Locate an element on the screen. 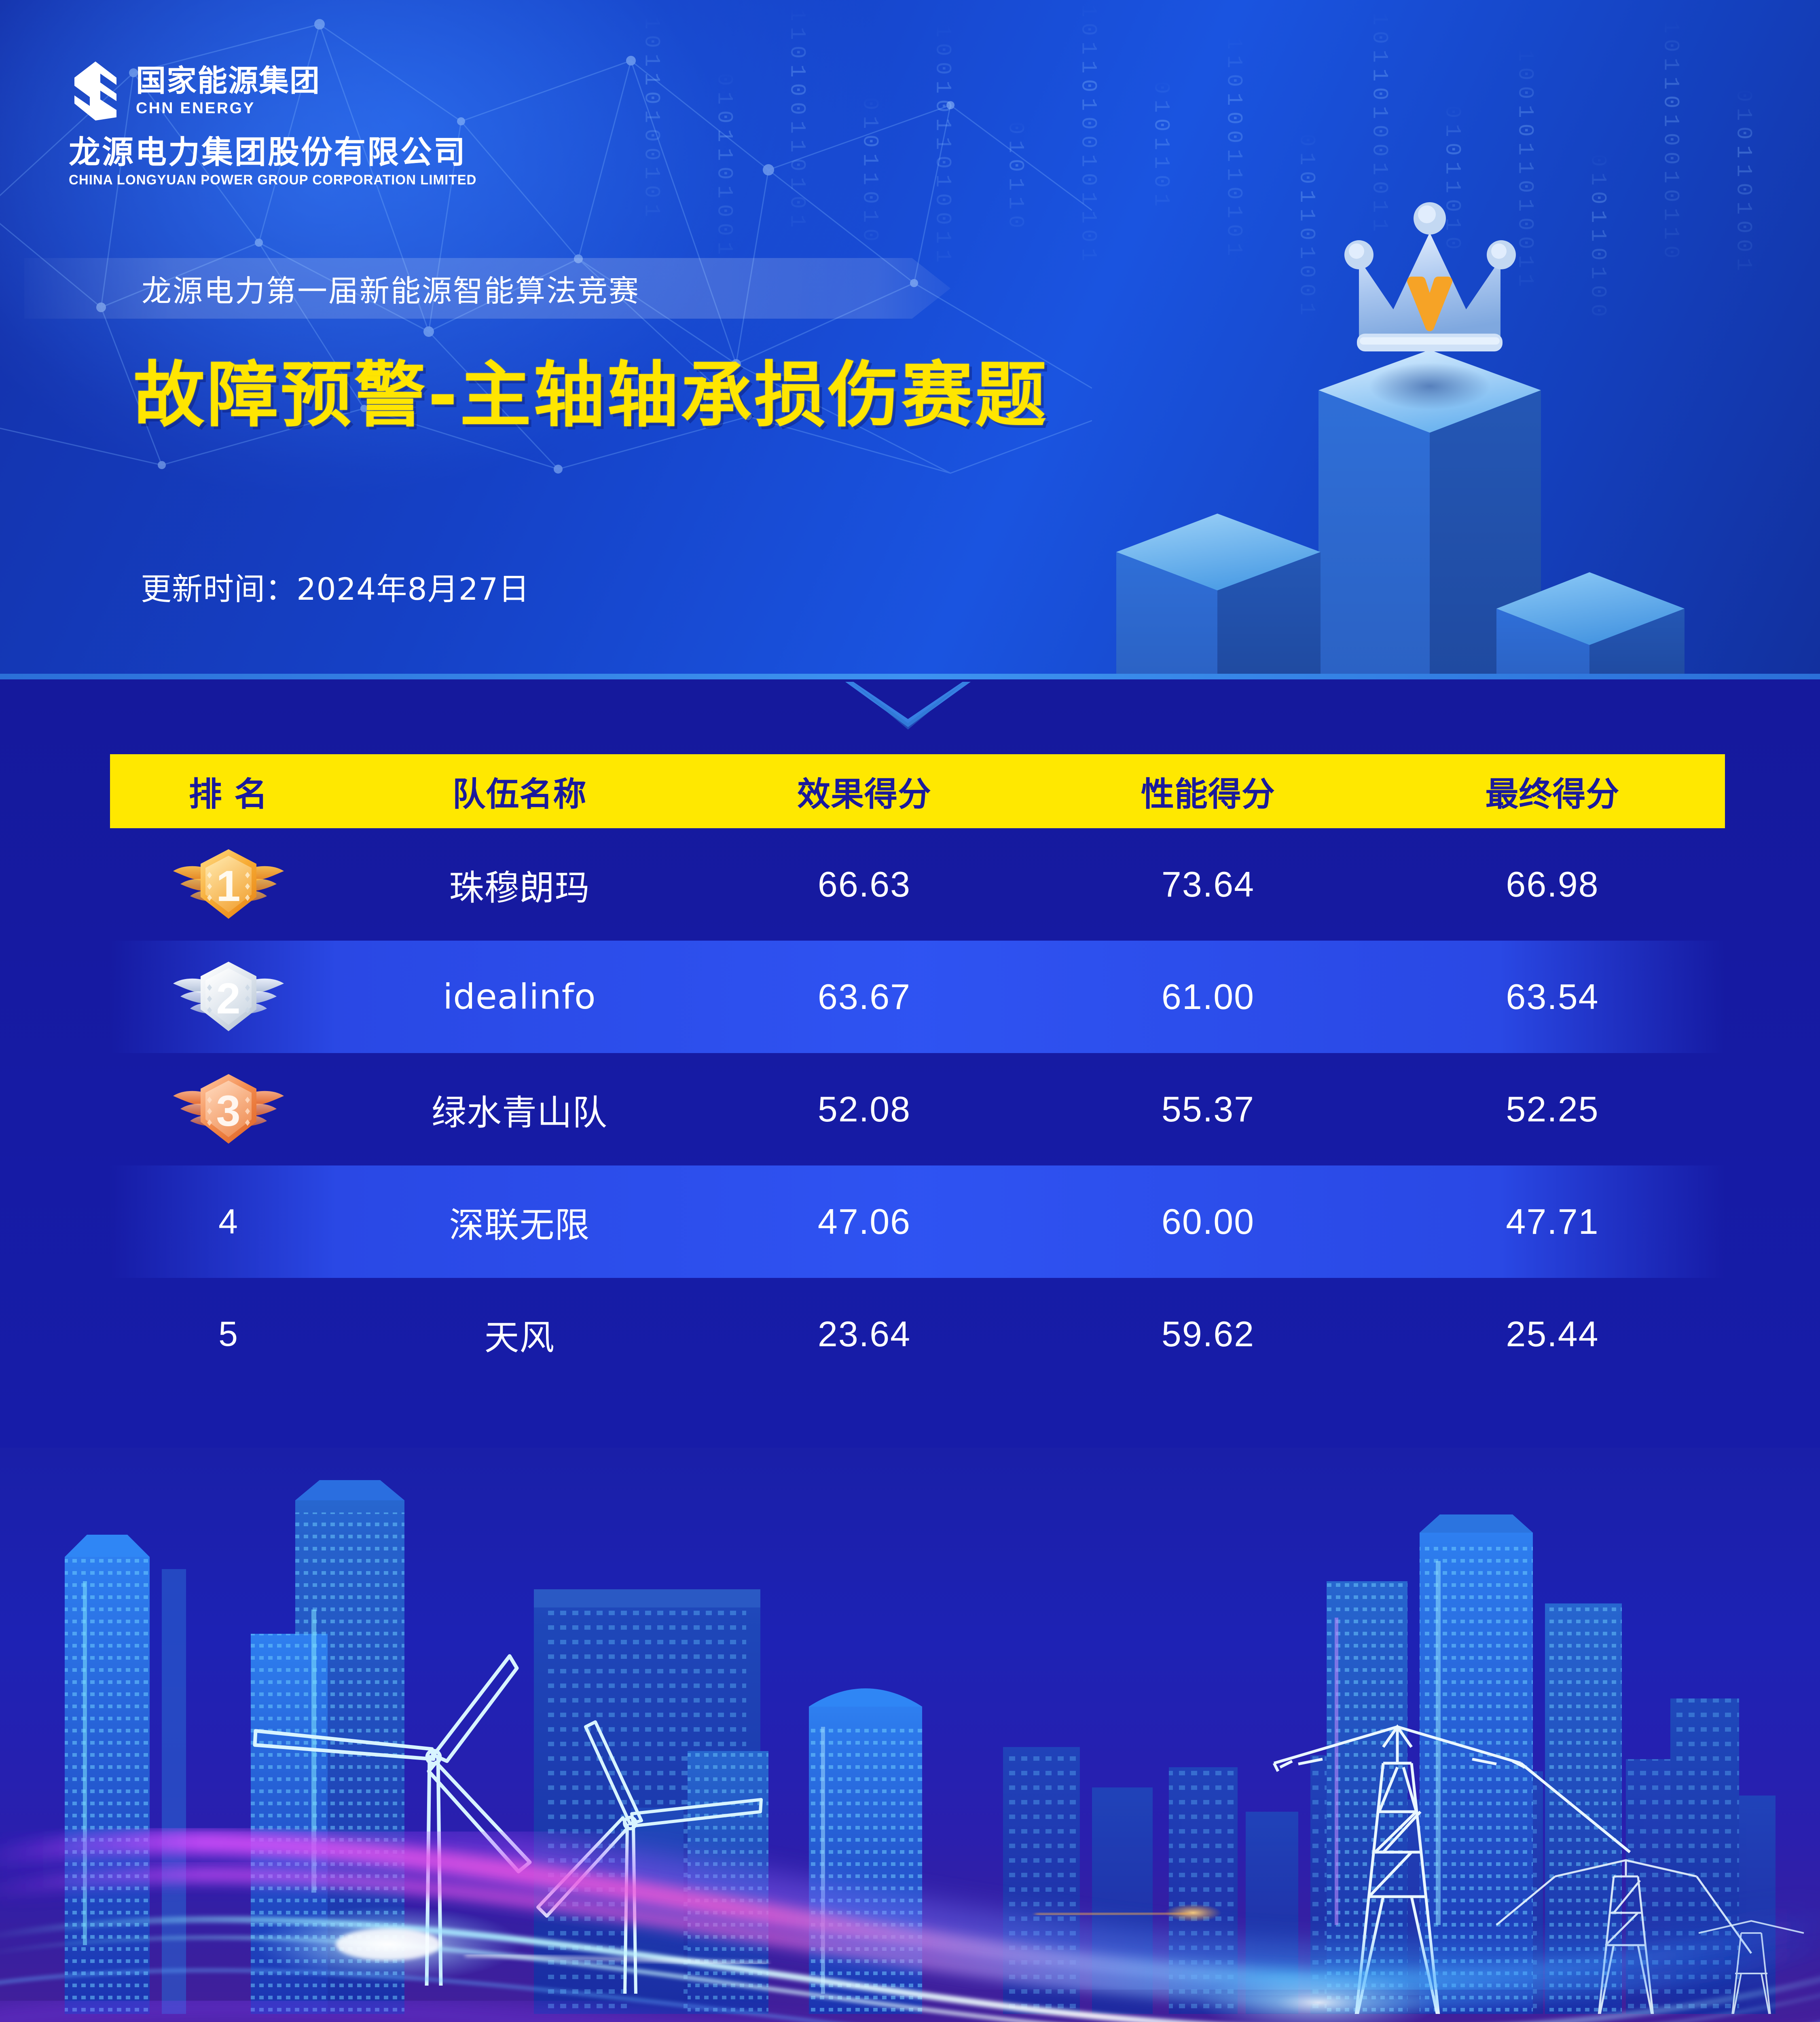  chn-energy-logo-icon is located at coordinates (95, 91).